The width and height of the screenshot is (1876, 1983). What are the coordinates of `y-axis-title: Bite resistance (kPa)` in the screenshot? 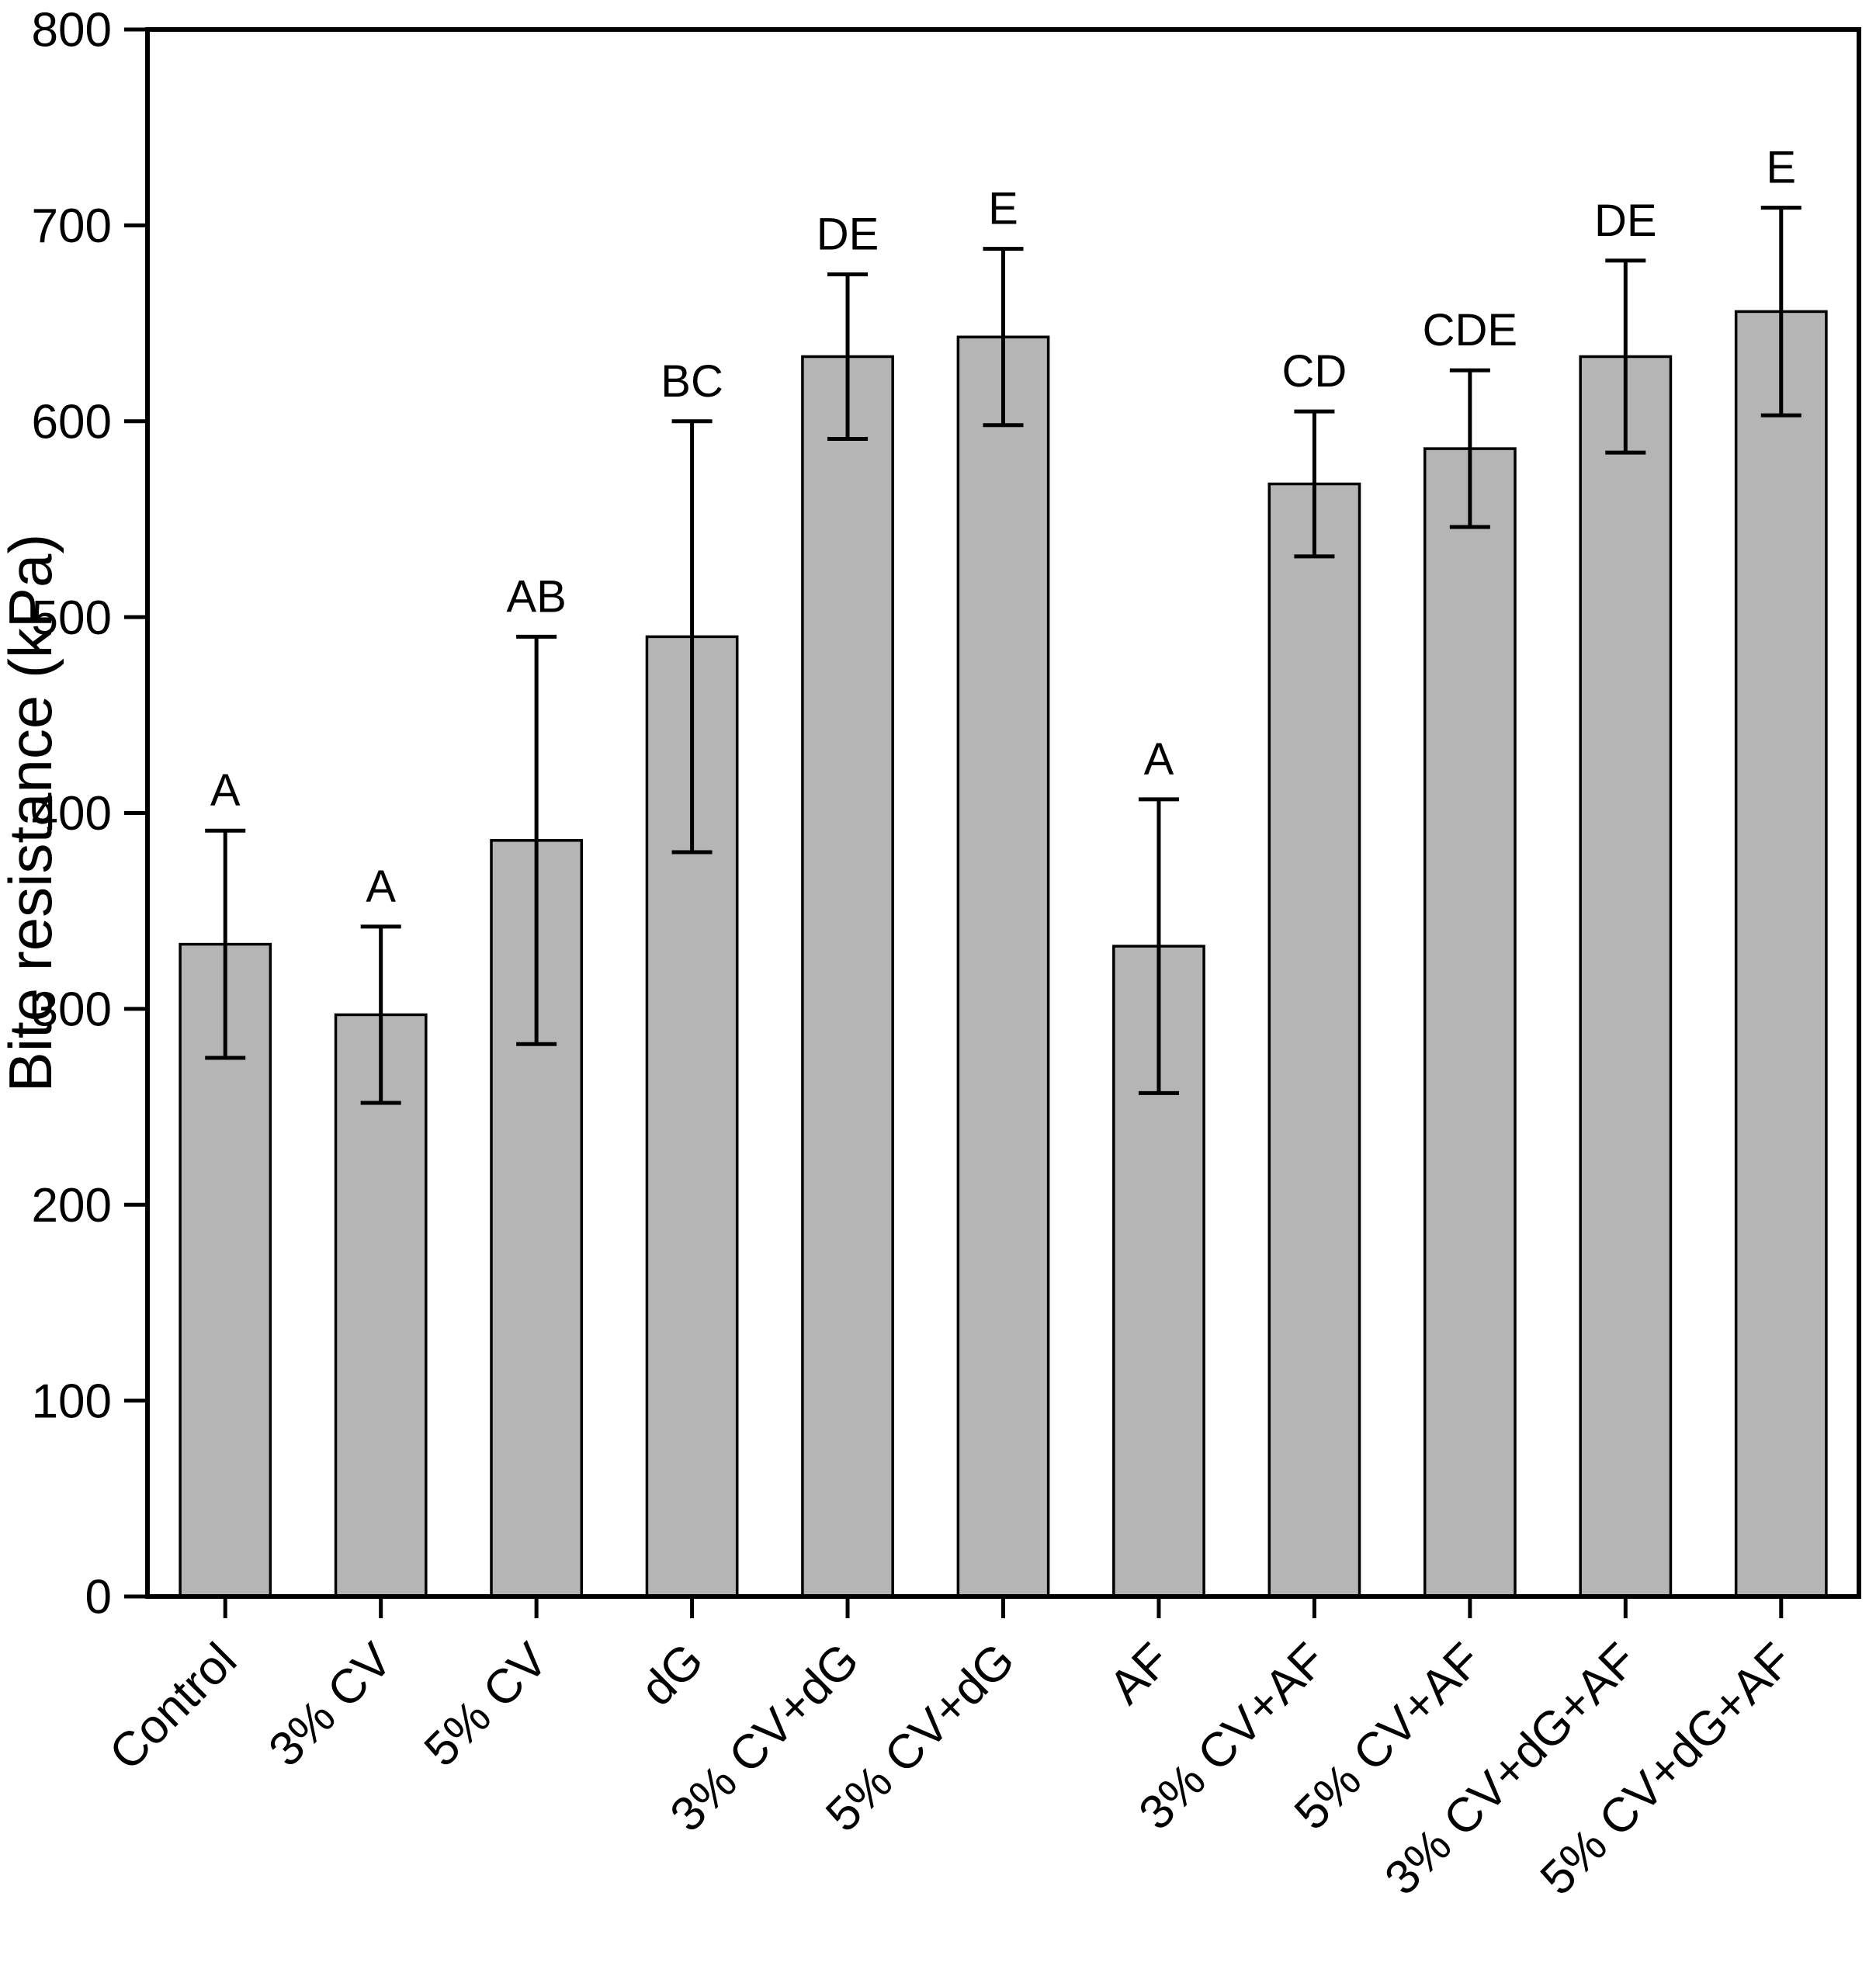 It's located at (32, 813).